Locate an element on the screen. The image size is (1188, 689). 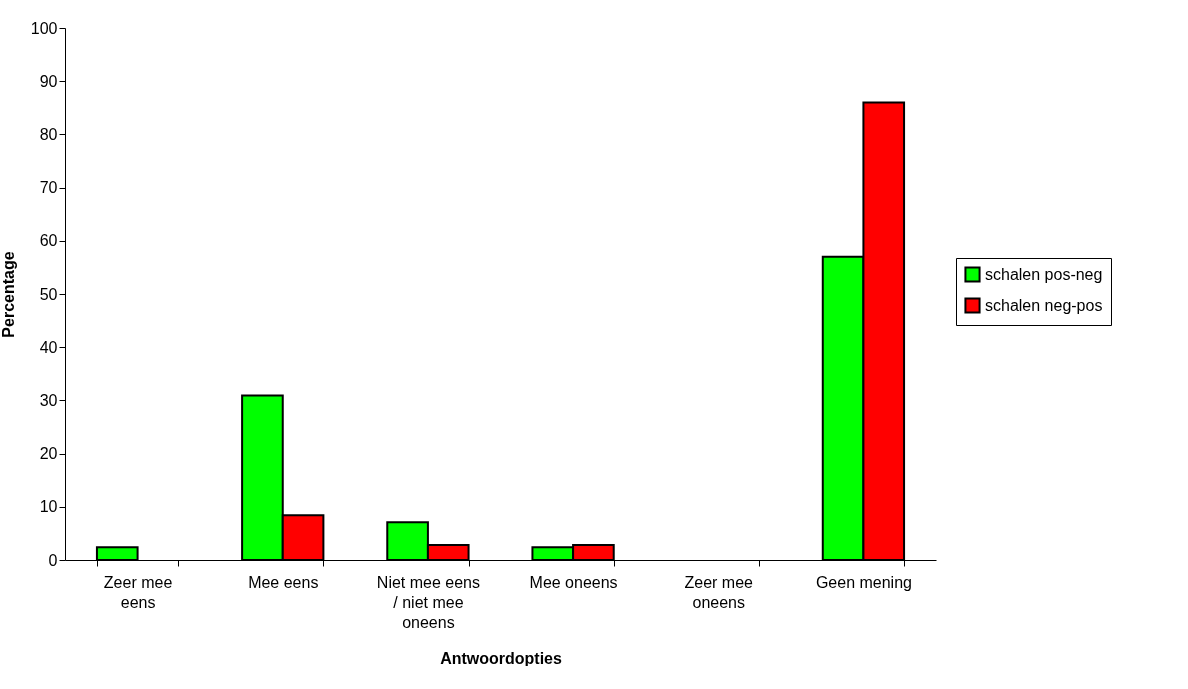
y-tick-label: 30 is located at coordinates (48, 400).